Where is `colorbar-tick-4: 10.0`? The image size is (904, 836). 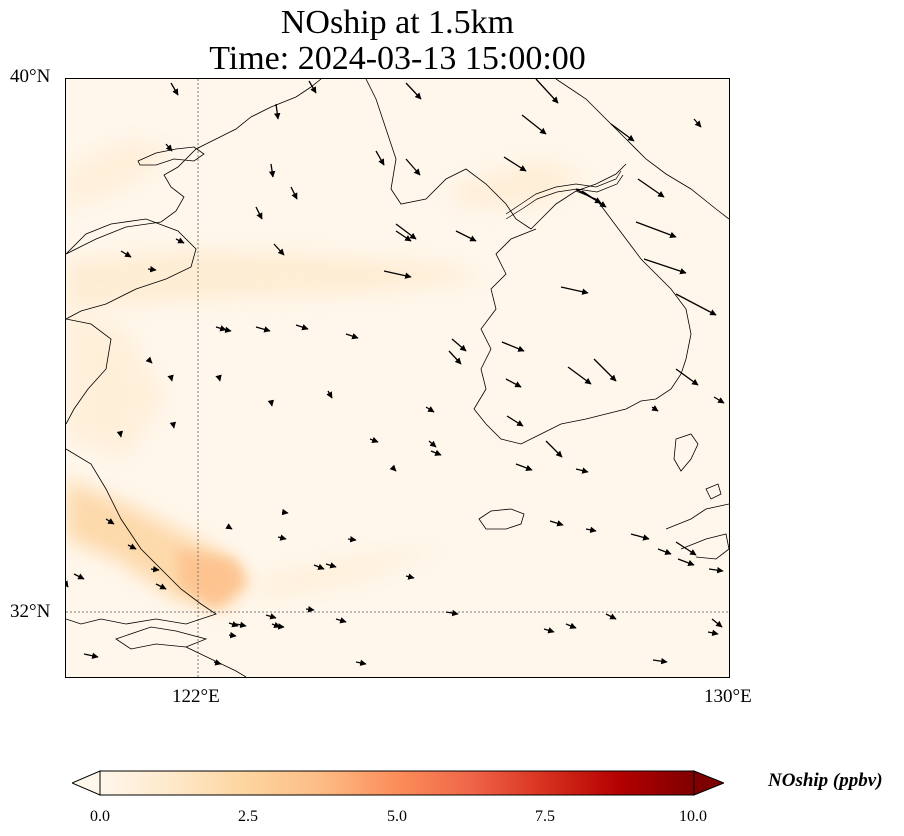
colorbar-tick-4: 10.0 is located at coordinates (693, 816).